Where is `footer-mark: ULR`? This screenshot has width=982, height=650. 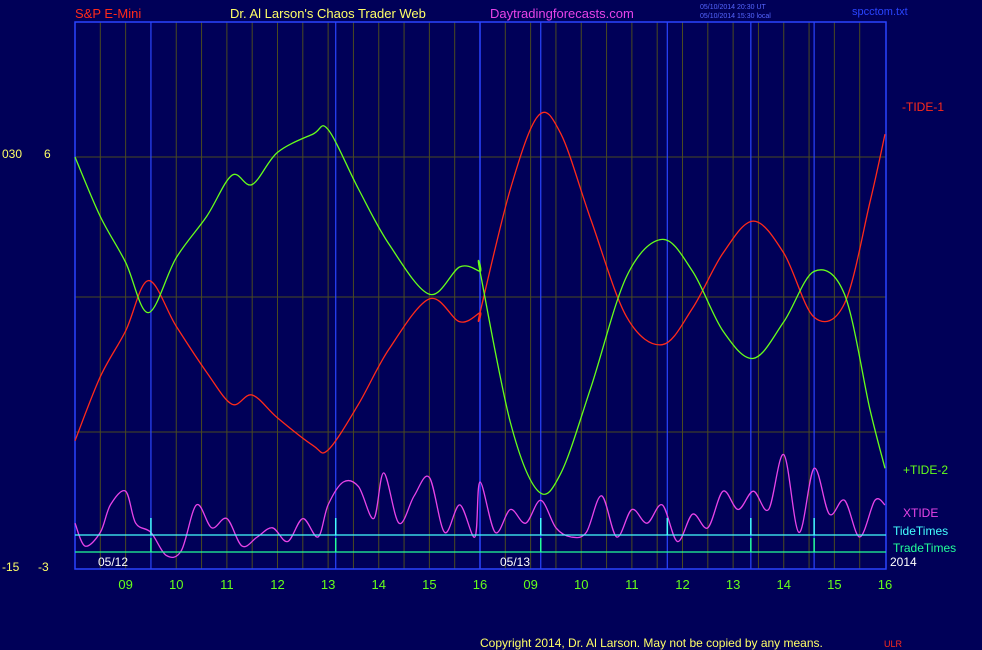
footer-mark: ULR is located at coordinates (893, 644).